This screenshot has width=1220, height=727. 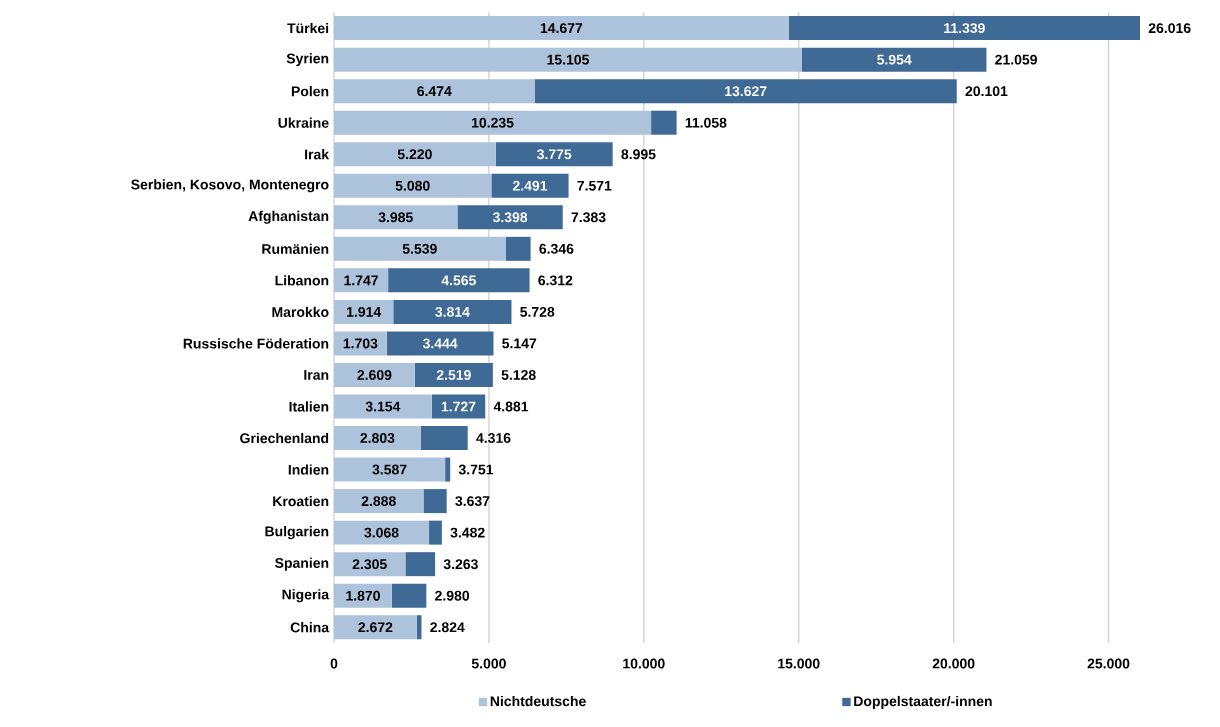 I want to click on total-label: 3.482, so click(x=467, y=532).